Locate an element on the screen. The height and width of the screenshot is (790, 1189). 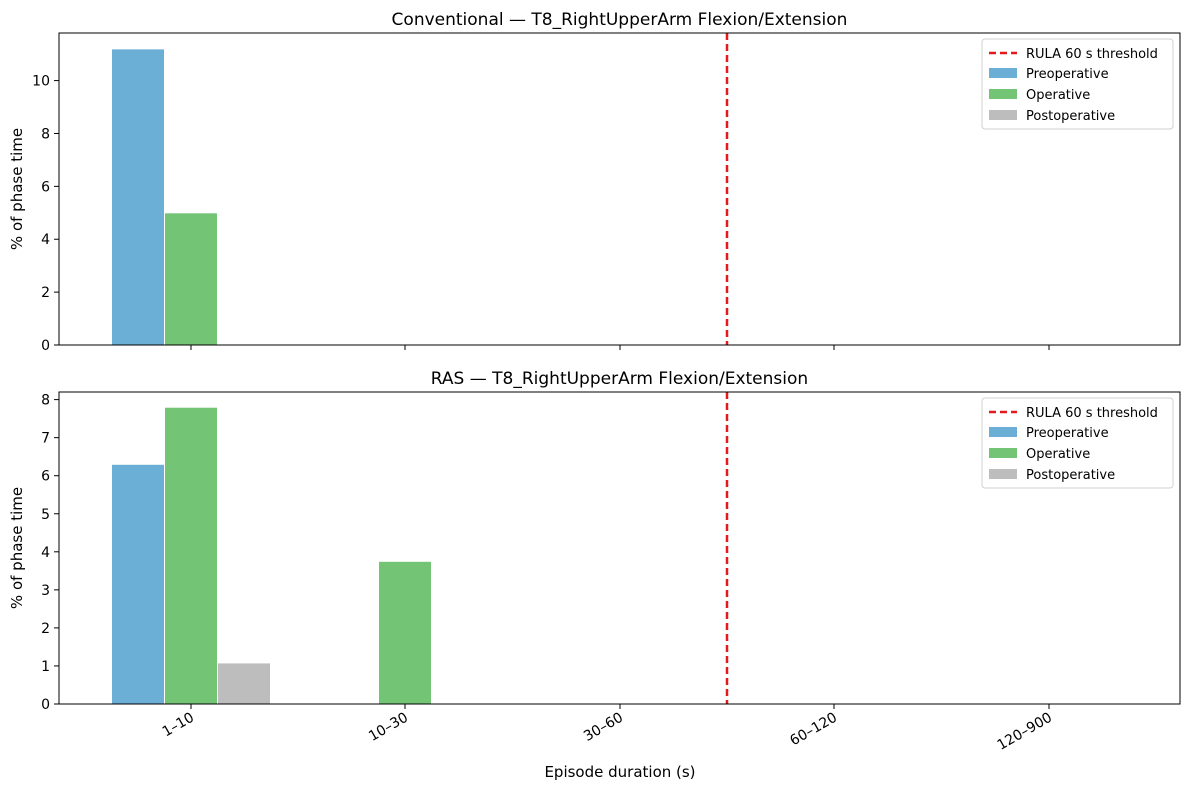
y-tick-label: 10 is located at coordinates (41, 82).